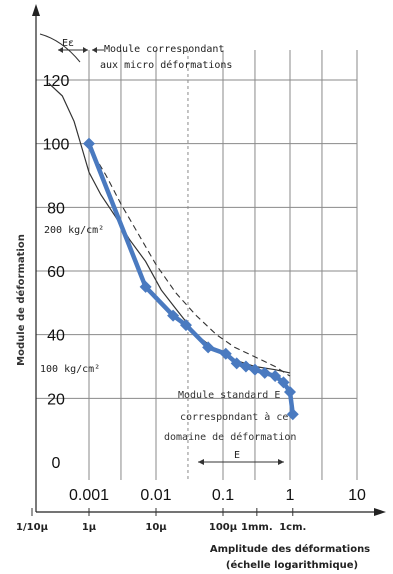 The height and width of the screenshot is (574, 393). What do you see at coordinates (68, 43) in the screenshot?
I see `e-epsilon-label: Eε` at bounding box center [68, 43].